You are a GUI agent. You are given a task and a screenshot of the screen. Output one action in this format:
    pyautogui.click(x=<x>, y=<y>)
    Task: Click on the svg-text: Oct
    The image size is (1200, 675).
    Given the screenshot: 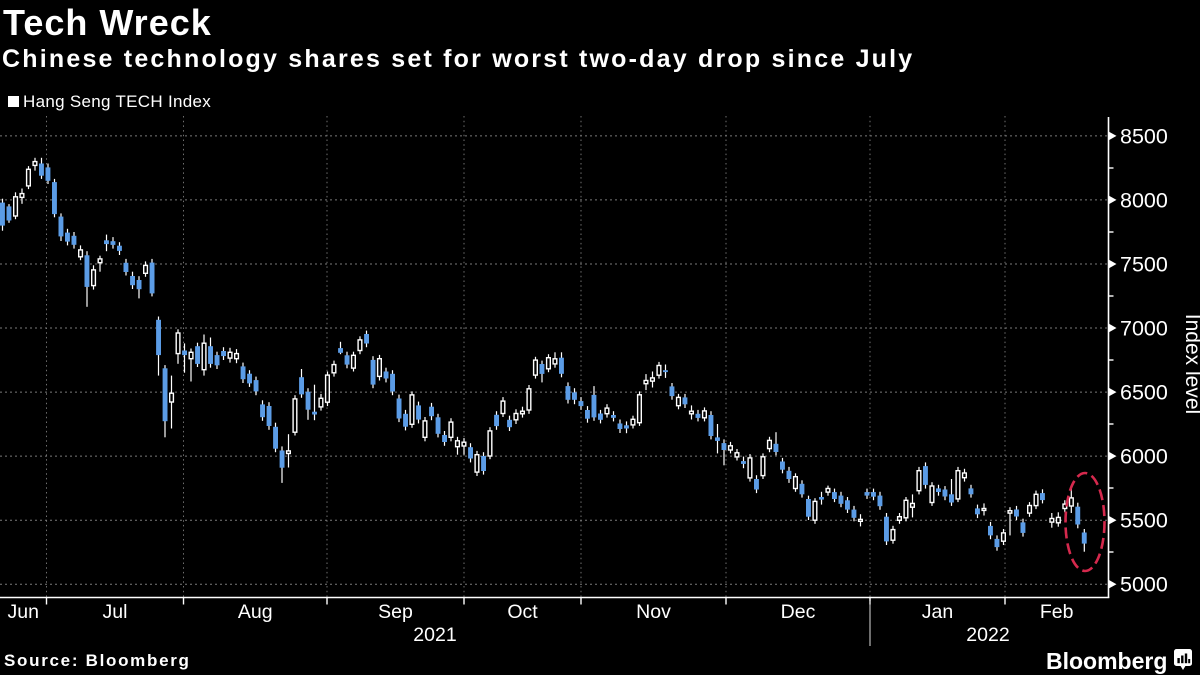 What is the action you would take?
    pyautogui.click(x=522, y=612)
    